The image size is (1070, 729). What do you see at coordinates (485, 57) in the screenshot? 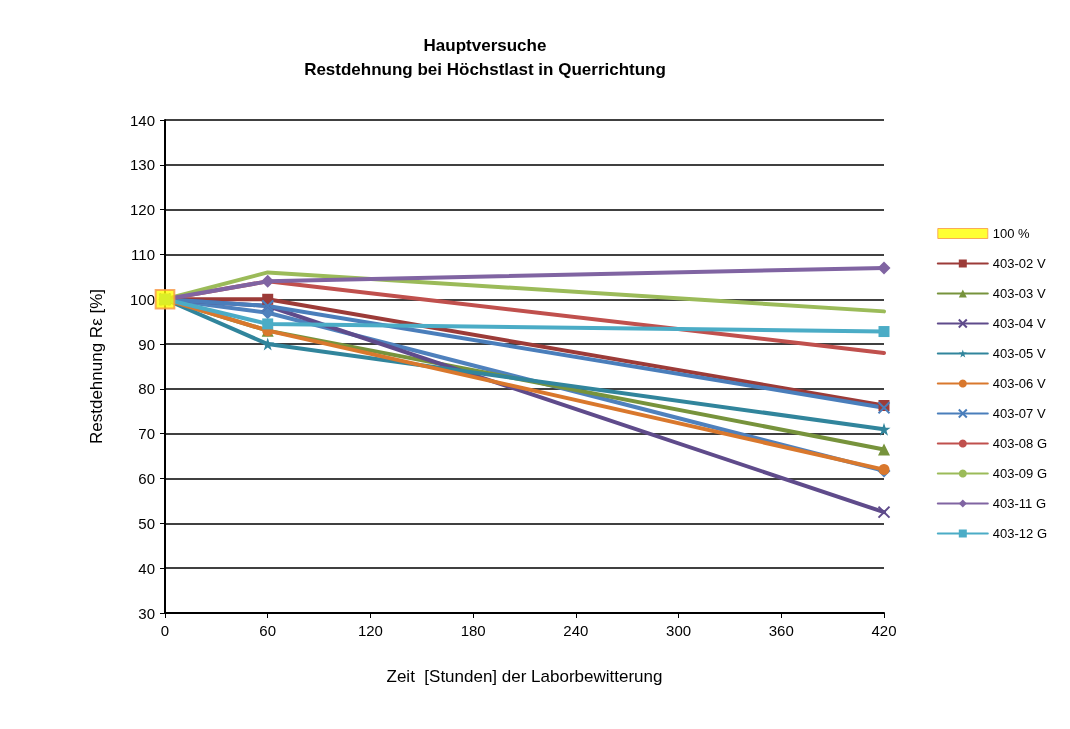
I see `chart-title: Hauptversuche Restdehnung bei Höchstlast in Querrichtung` at bounding box center [485, 57].